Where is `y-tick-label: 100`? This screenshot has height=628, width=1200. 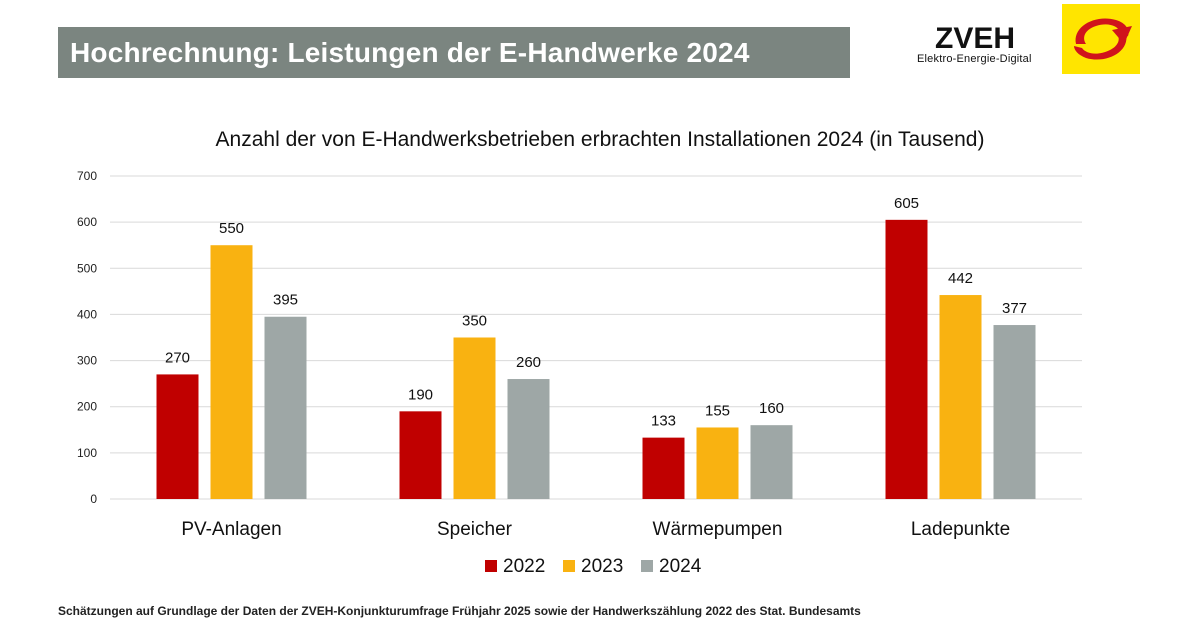 y-tick-label: 100 is located at coordinates (87, 453).